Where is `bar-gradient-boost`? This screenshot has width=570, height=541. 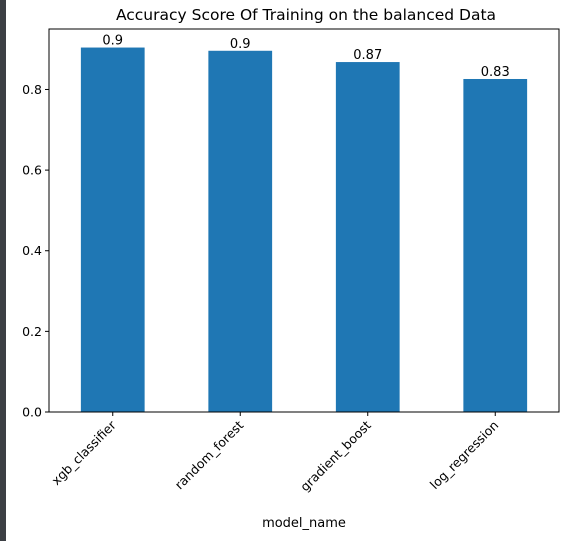 bar-gradient-boost is located at coordinates (367, 237).